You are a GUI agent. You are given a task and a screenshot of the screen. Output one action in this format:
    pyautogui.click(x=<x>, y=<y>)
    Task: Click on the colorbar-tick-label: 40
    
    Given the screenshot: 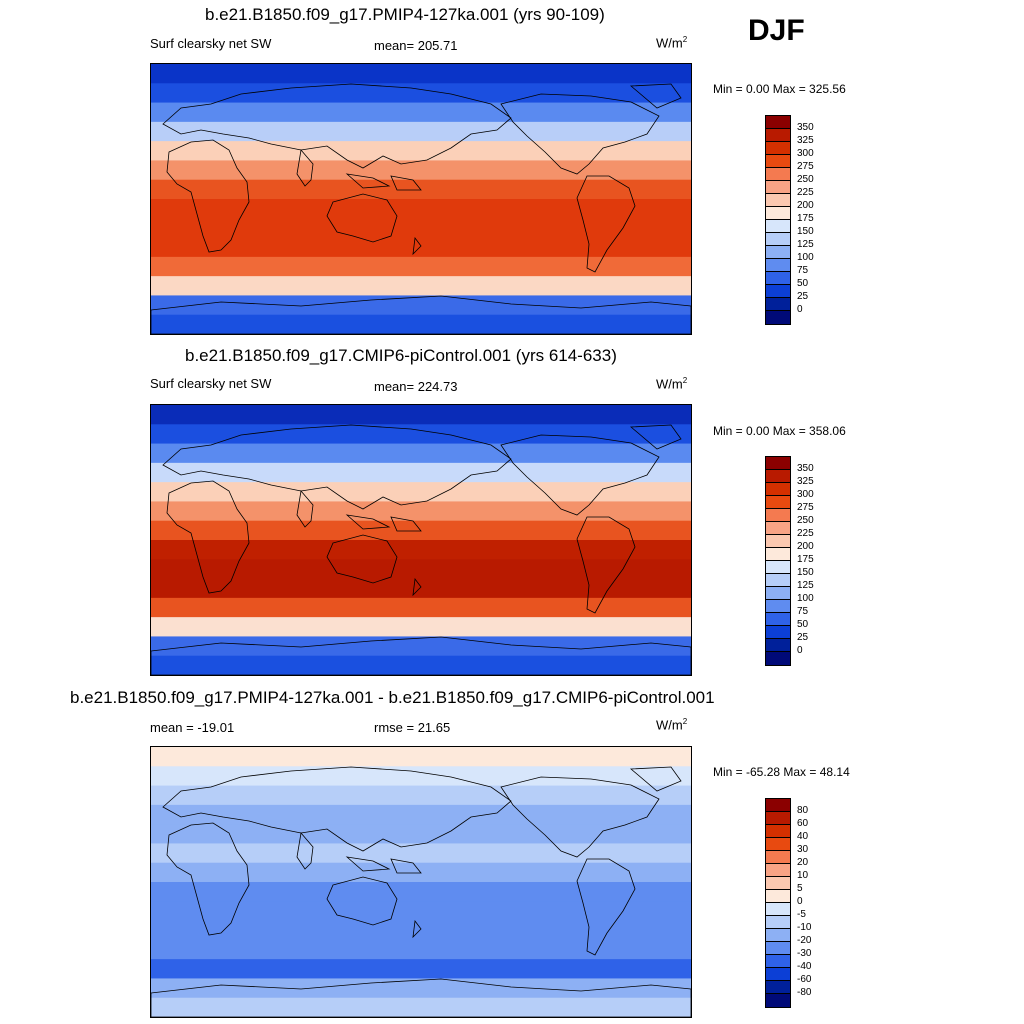 What is the action you would take?
    pyautogui.click(x=803, y=836)
    